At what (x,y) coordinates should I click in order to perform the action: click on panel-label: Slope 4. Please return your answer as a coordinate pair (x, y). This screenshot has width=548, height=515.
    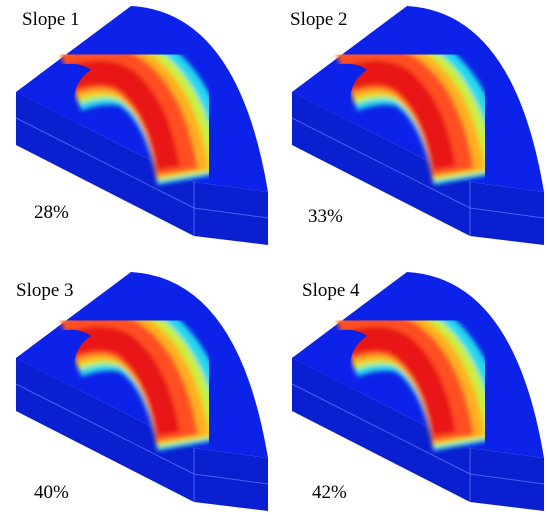
    Looking at the image, I should click on (331, 290).